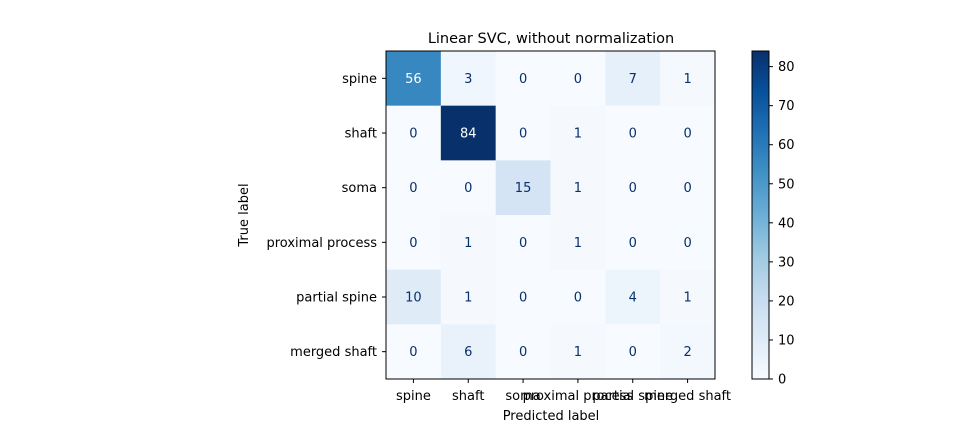 Image resolution: width=960 pixels, height=426 pixels. I want to click on cell-value-label: 2, so click(687, 352).